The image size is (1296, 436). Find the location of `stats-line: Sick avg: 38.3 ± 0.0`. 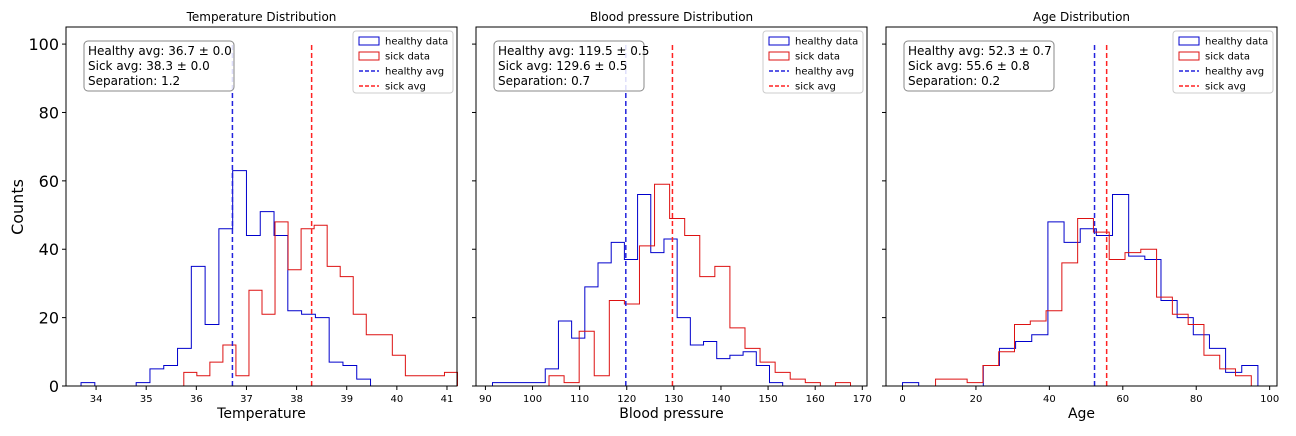

stats-line: Sick avg: 38.3 ± 0.0 is located at coordinates (149, 66).